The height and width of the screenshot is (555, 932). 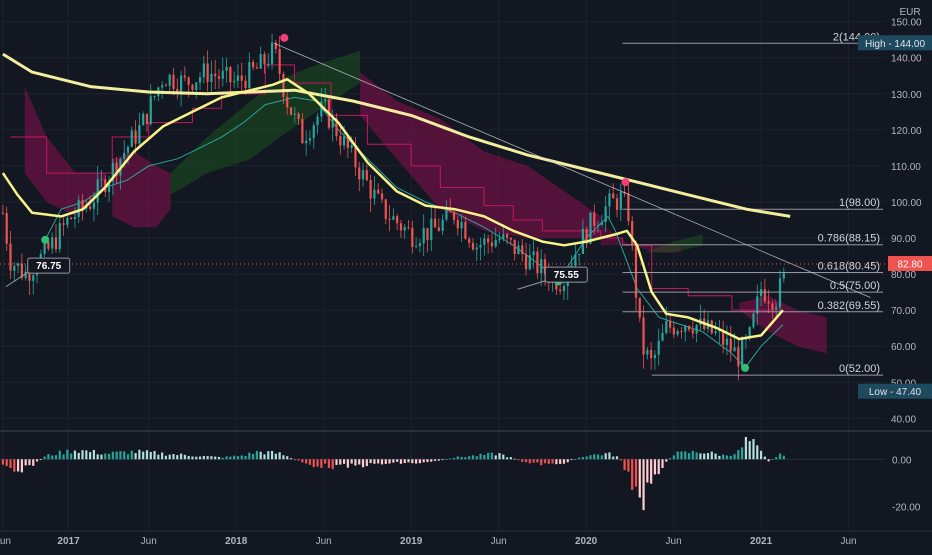 I want to click on time-tick-label: 2020, so click(x=586, y=541).